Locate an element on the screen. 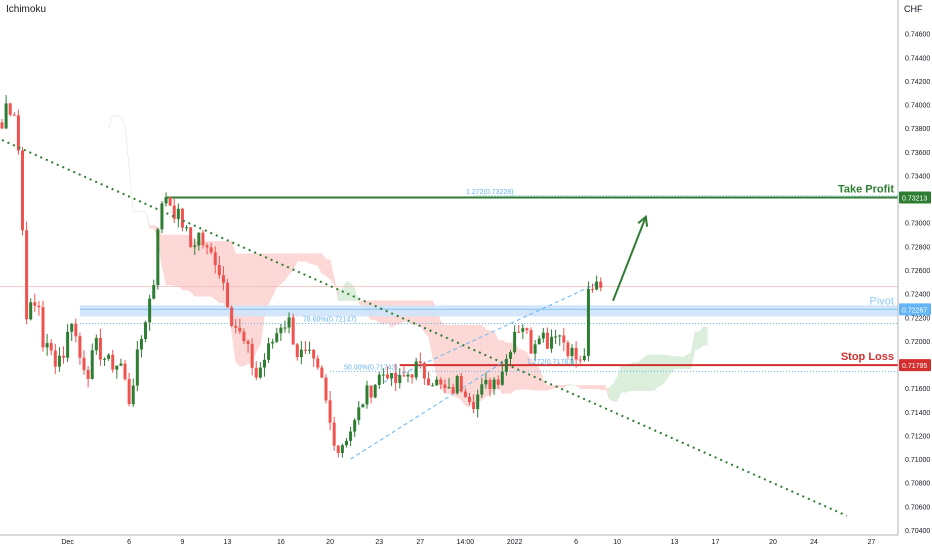  x-tick-label: 9 is located at coordinates (182, 542).